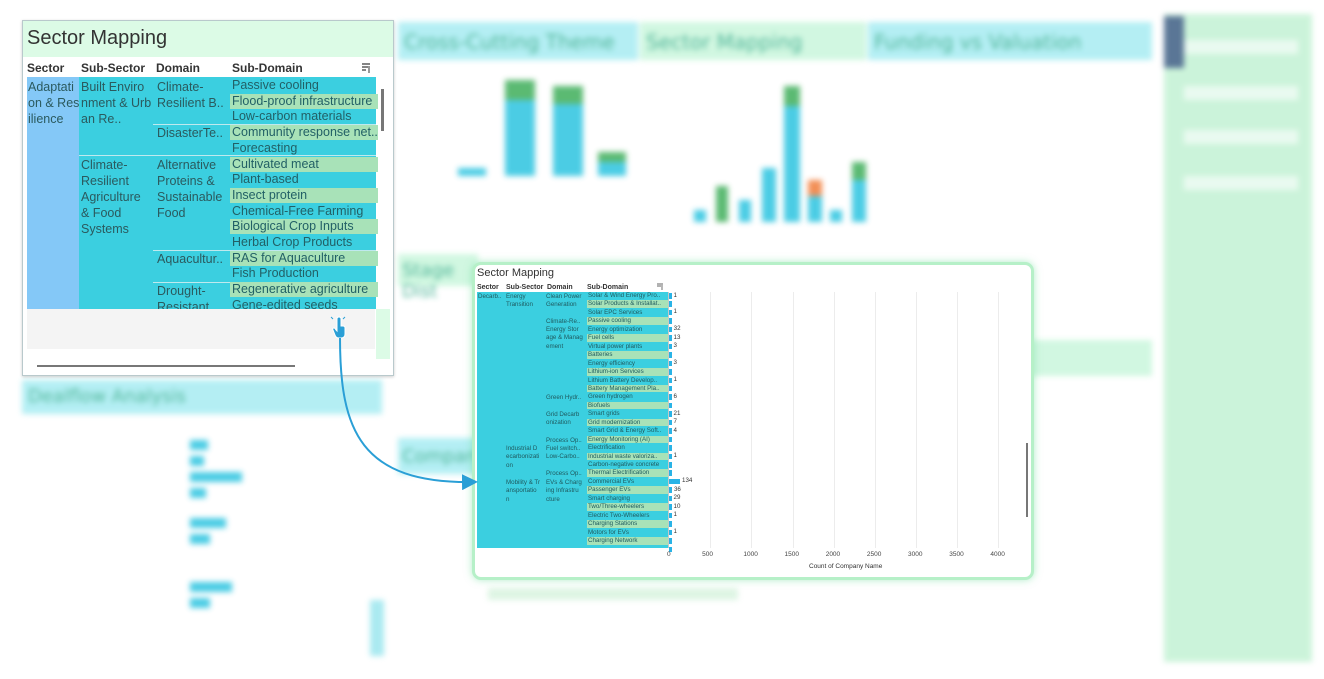 The height and width of the screenshot is (679, 1324). I want to click on sub-domain-cell: Gene-edited seeds, so click(285, 304).